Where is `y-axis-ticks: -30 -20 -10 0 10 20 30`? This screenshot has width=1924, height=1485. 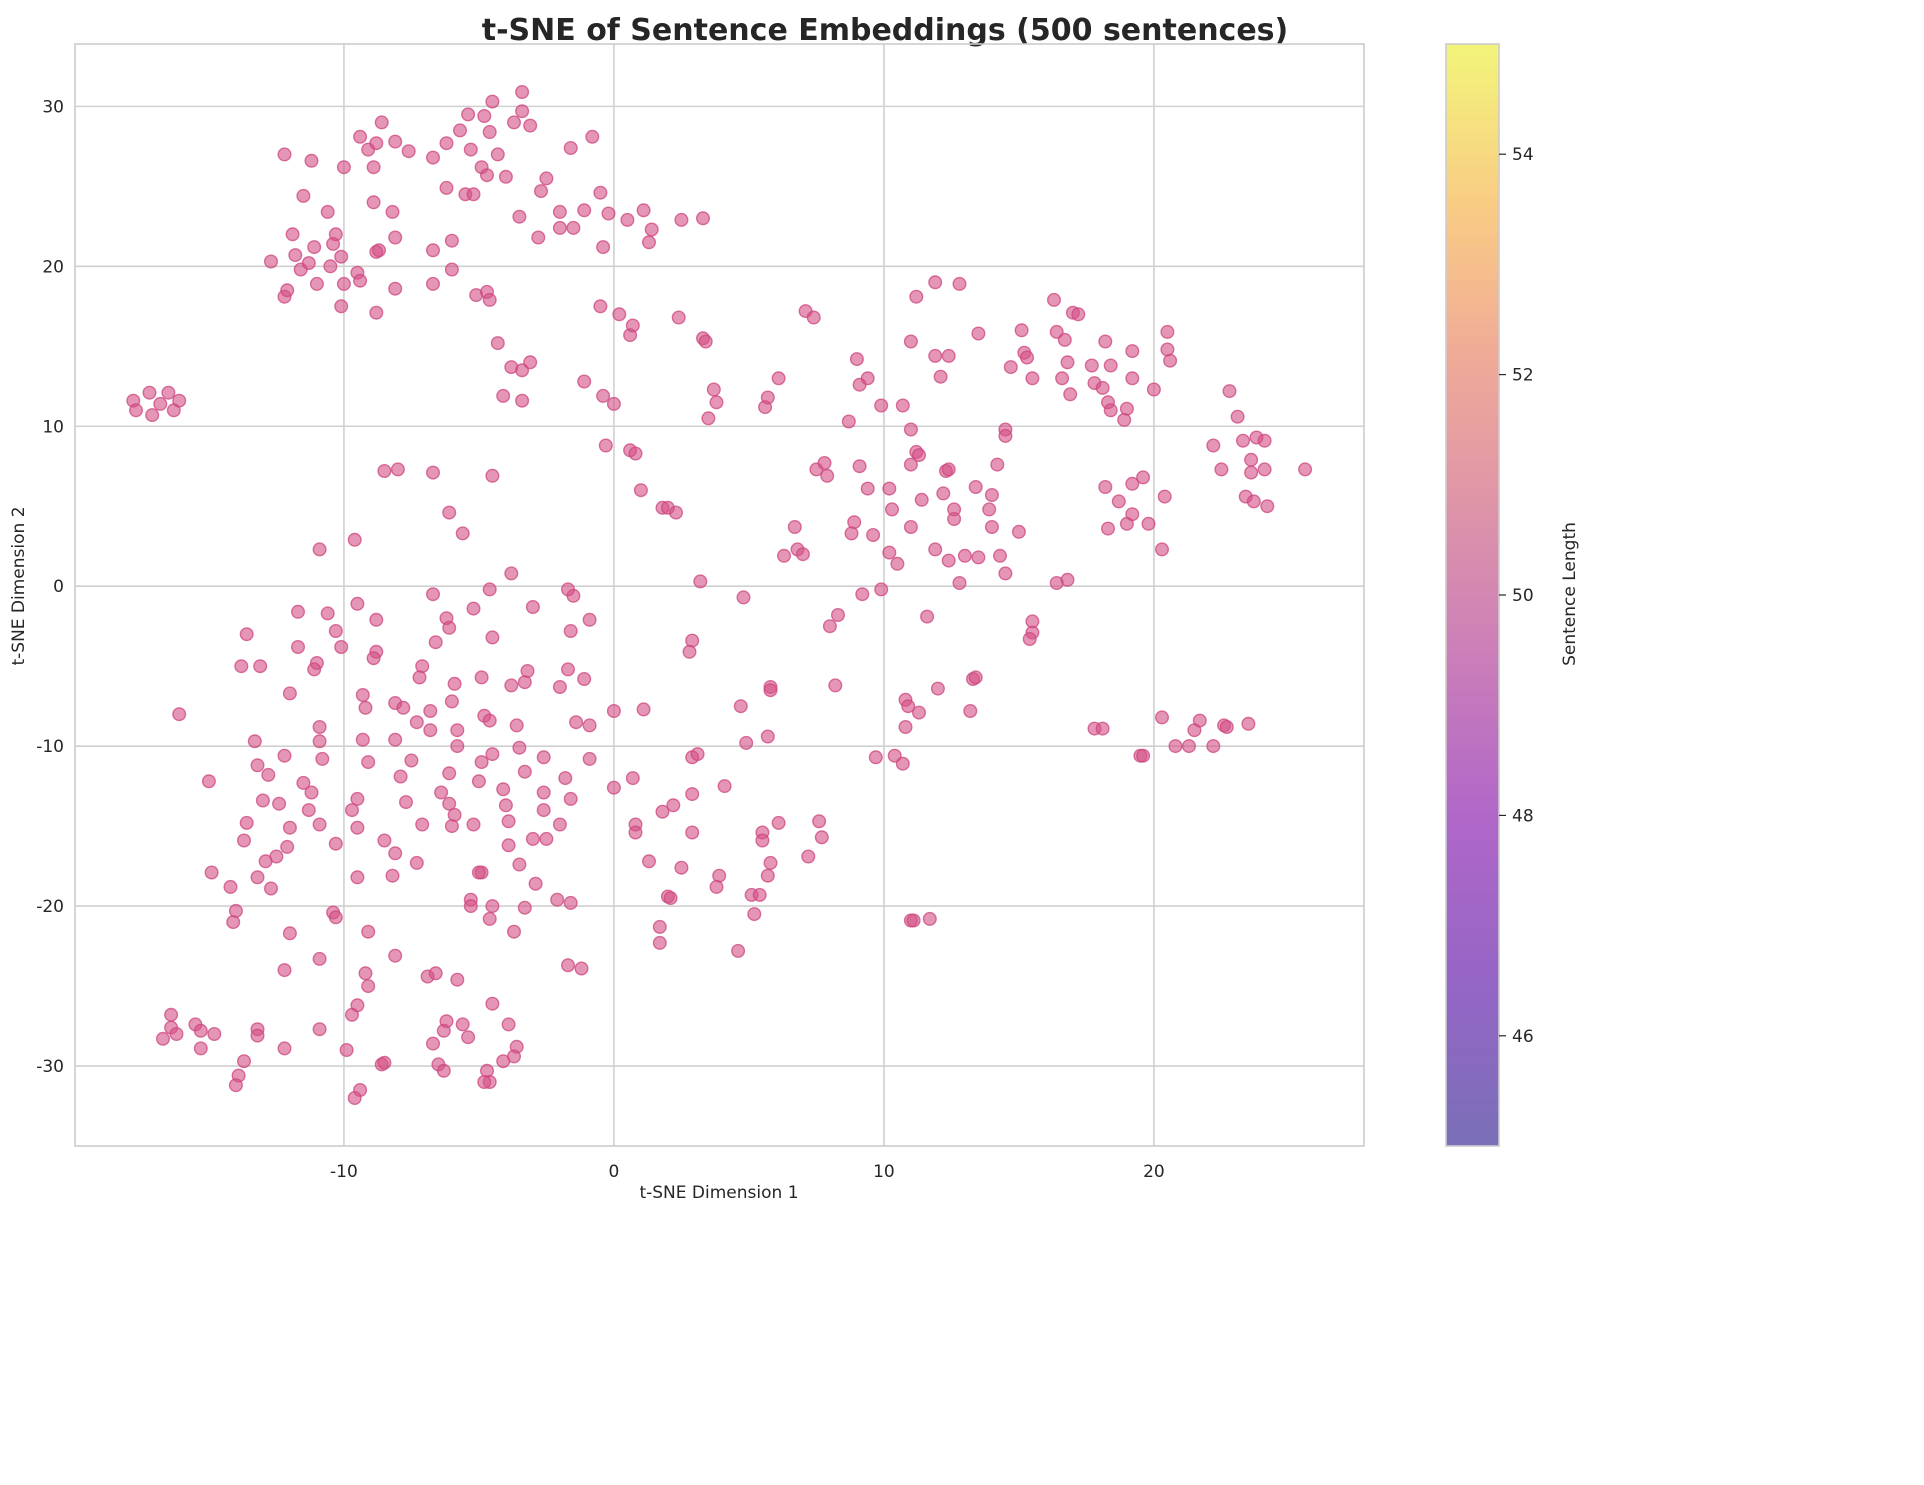
y-axis-ticks: -30 -20 -10 0 10 20 30 is located at coordinates (50, 587).